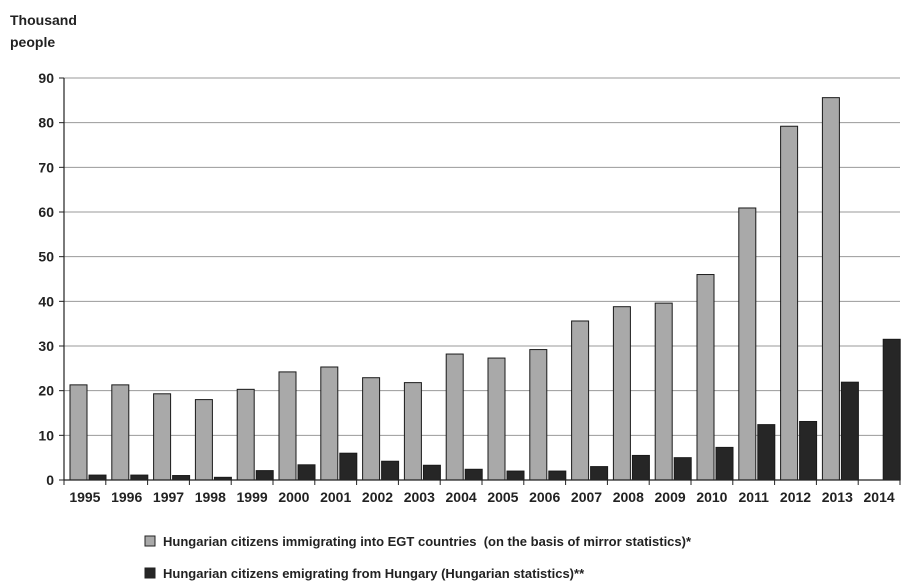 The image size is (902, 583). I want to click on x-tick-label: 2004, so click(461, 497).